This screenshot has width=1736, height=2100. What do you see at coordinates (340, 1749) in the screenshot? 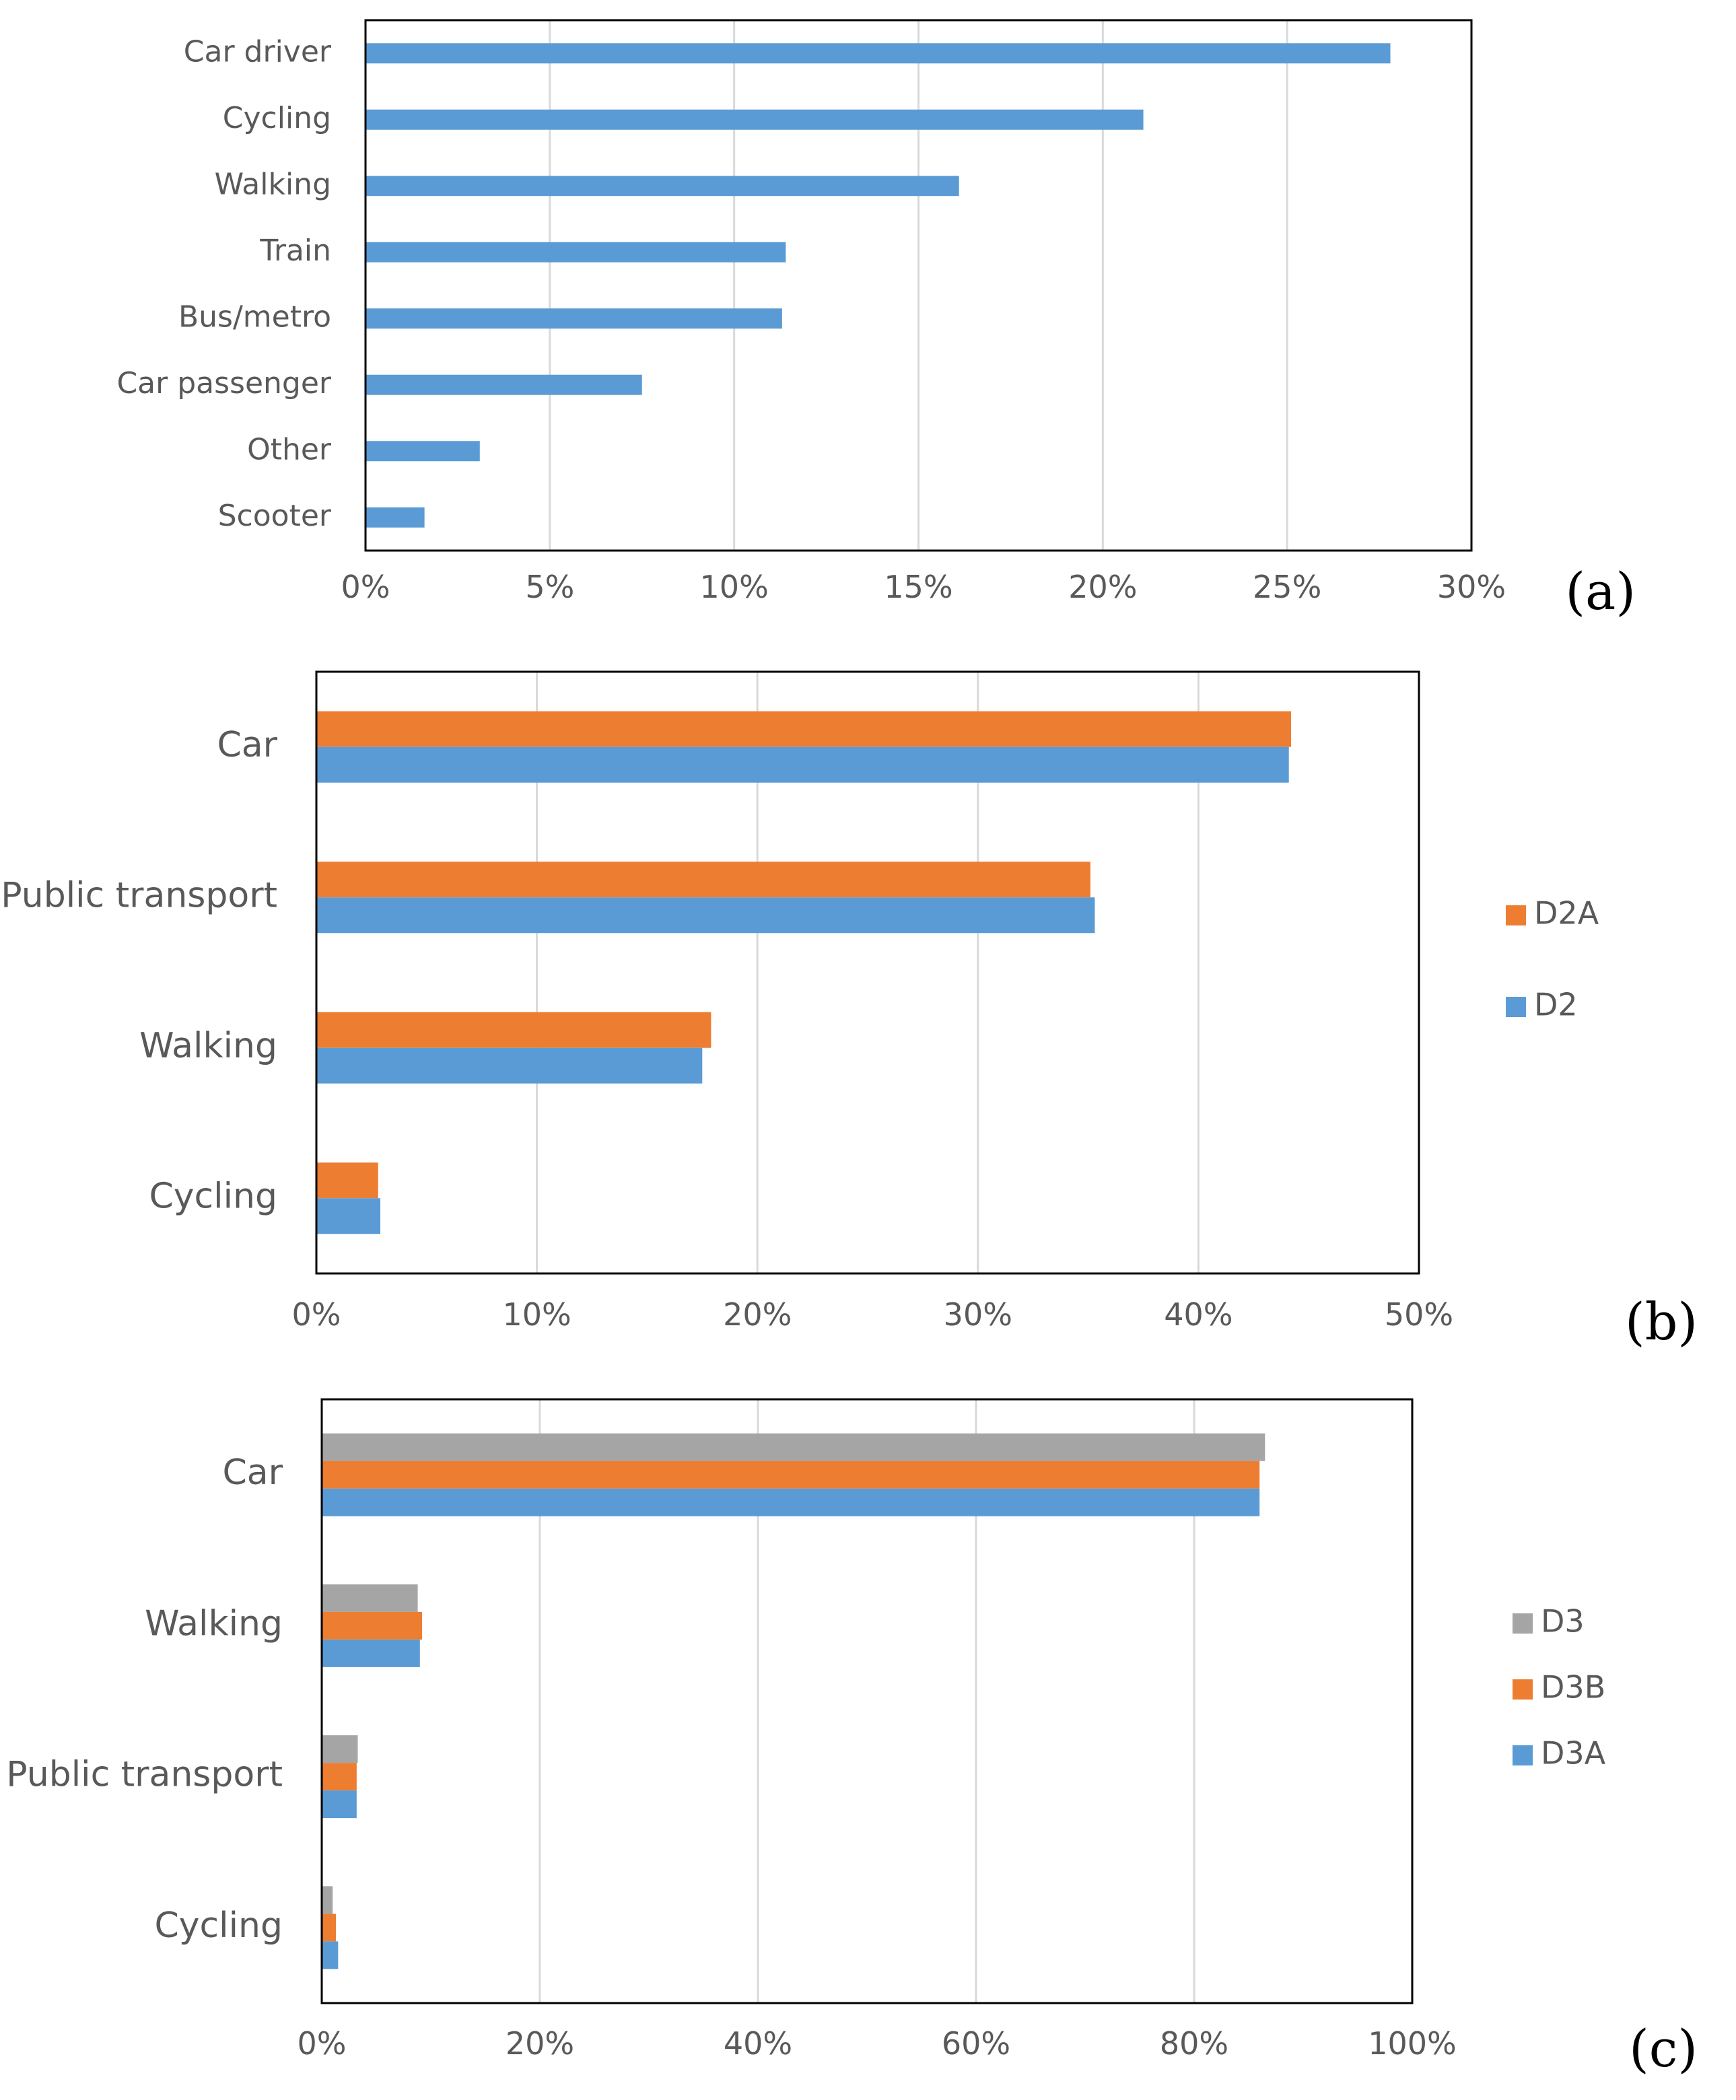
I see `bar-d3-public-transport` at bounding box center [340, 1749].